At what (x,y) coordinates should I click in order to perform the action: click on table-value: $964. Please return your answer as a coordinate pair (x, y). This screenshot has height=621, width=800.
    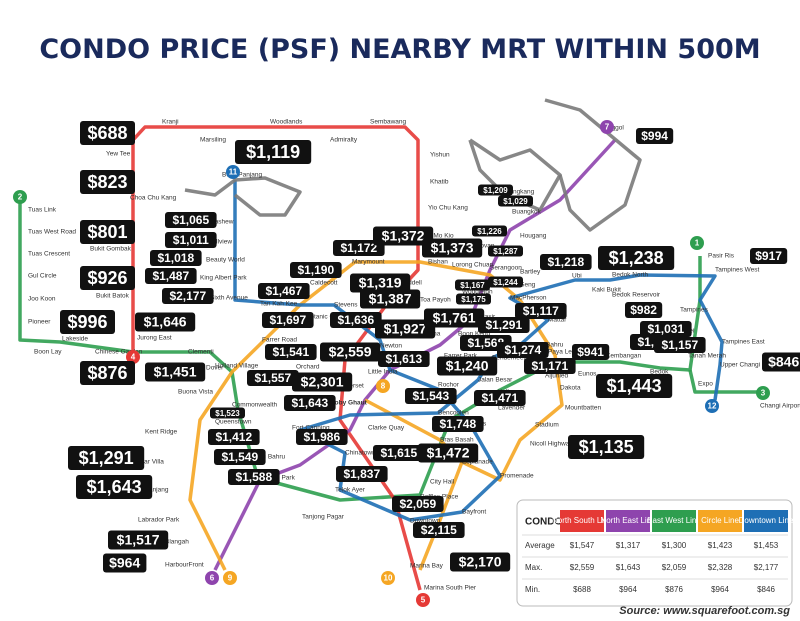
    Looking at the image, I should click on (720, 589).